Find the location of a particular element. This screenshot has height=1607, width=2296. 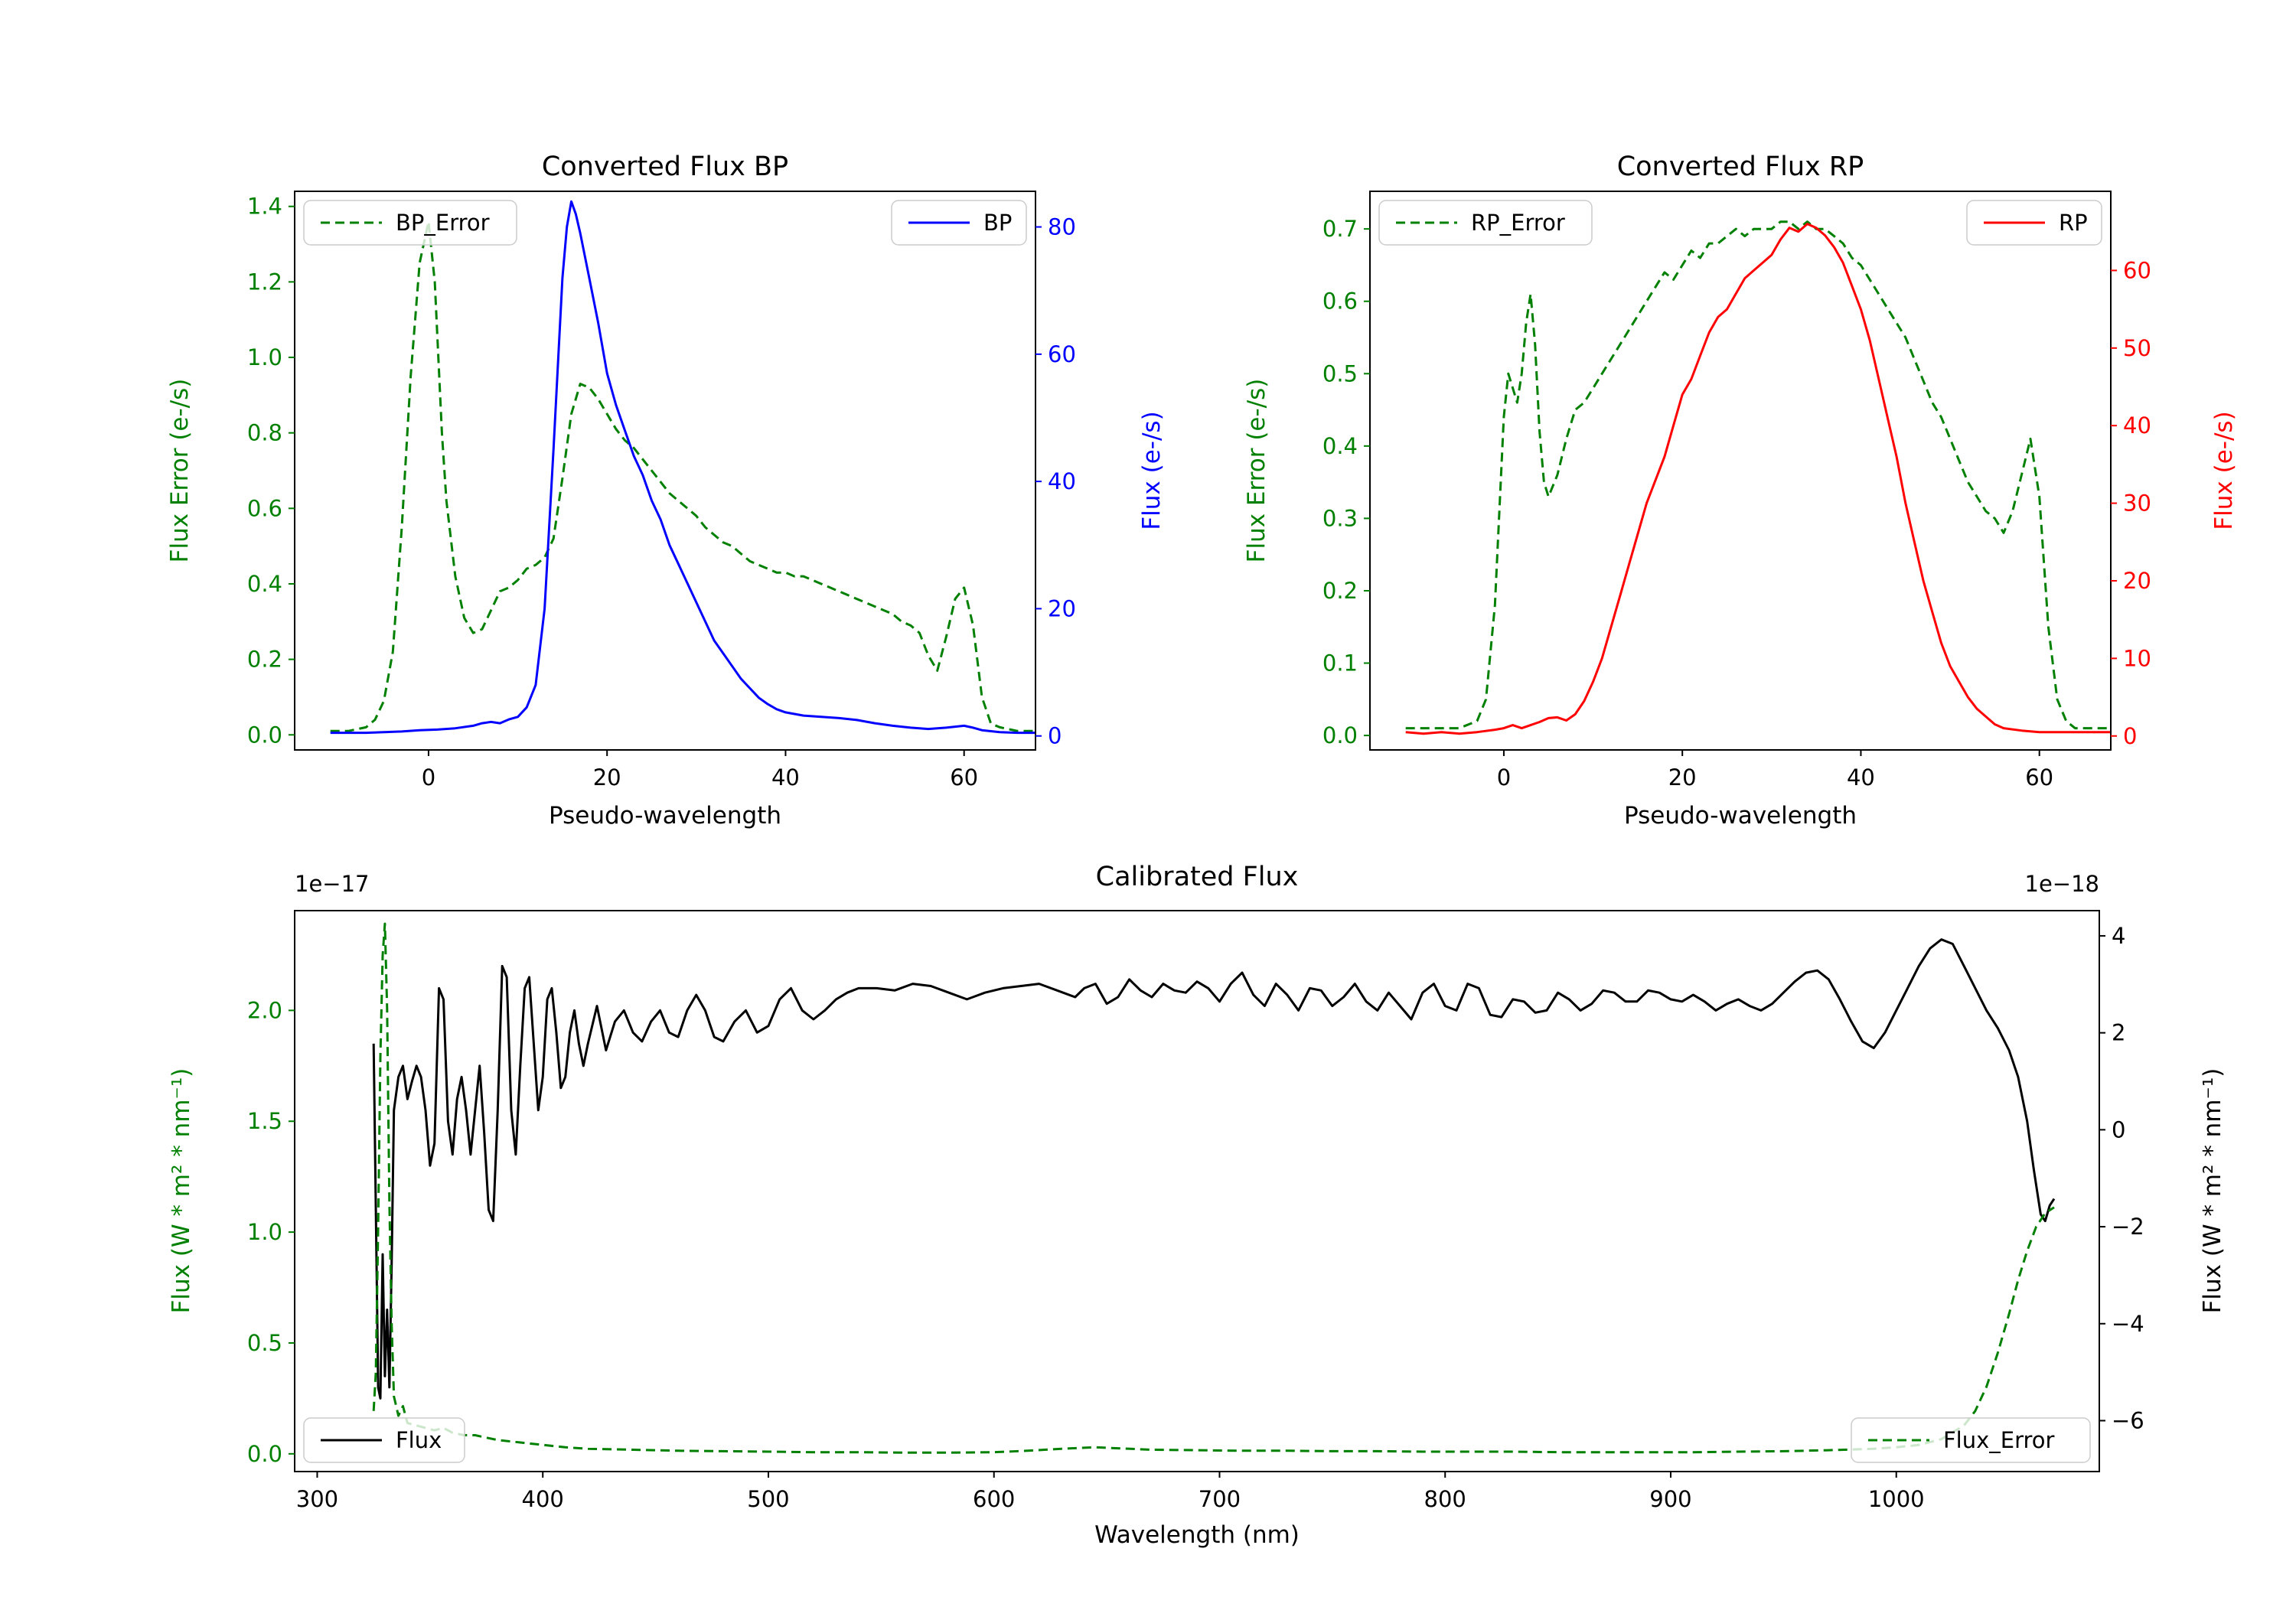

legend-box-RP_Error is located at coordinates (1485, 223).